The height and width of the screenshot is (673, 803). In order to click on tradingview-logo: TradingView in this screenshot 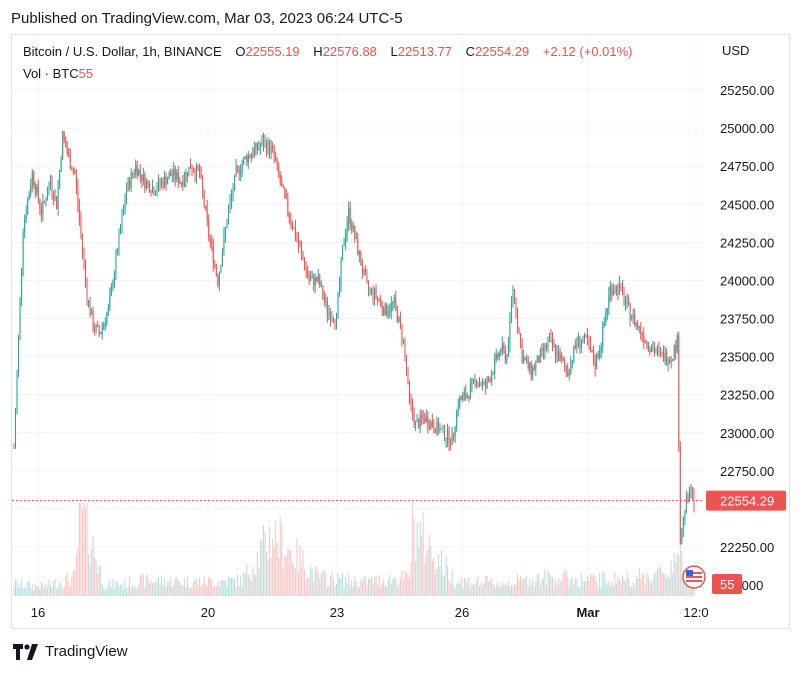, I will do `click(70, 651)`.